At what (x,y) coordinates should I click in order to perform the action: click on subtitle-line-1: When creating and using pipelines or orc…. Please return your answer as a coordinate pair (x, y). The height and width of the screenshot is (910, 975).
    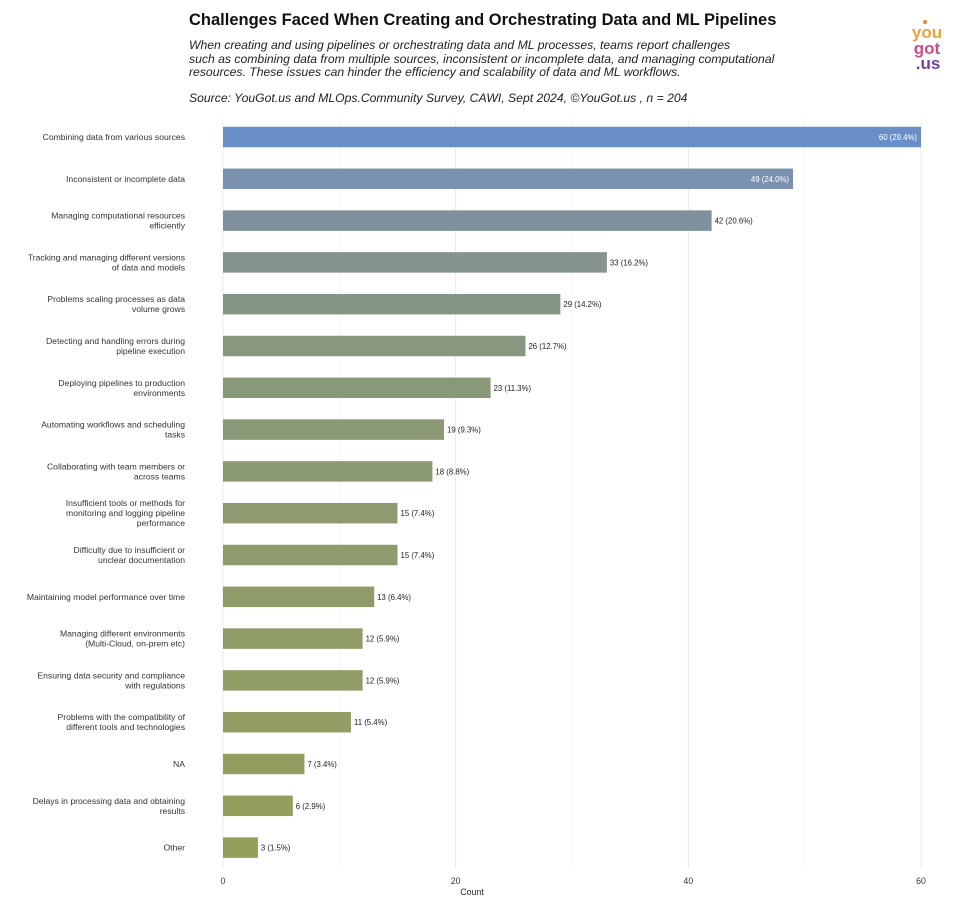
    Looking at the image, I should click on (460, 45).